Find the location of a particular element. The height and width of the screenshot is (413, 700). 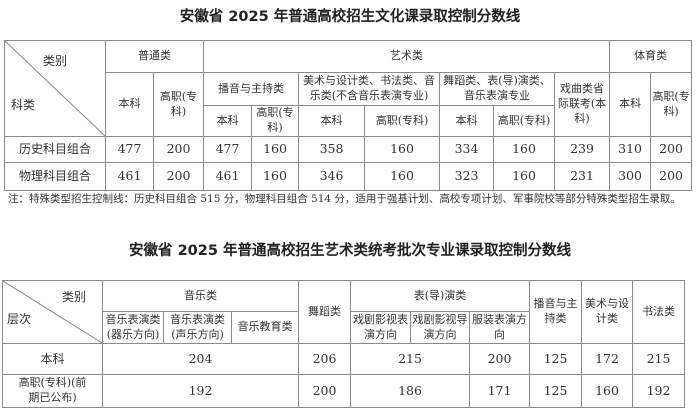

header-subject: 科类 is located at coordinates (23, 105).